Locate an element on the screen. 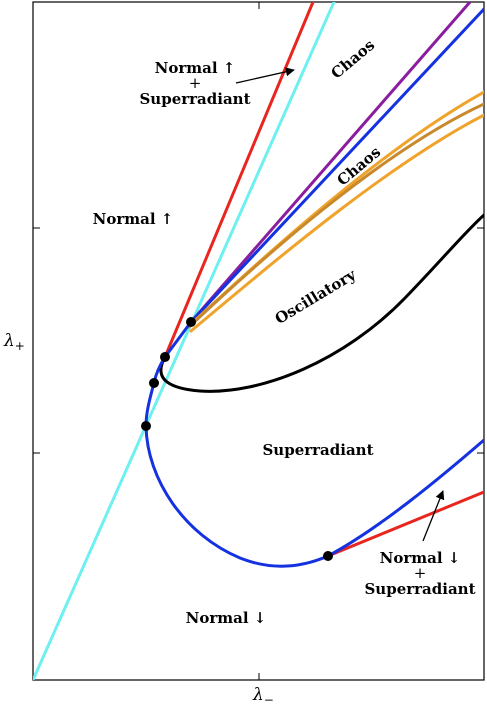  region-label-normal-up-super-top-line3: Superradiant is located at coordinates (194, 99).